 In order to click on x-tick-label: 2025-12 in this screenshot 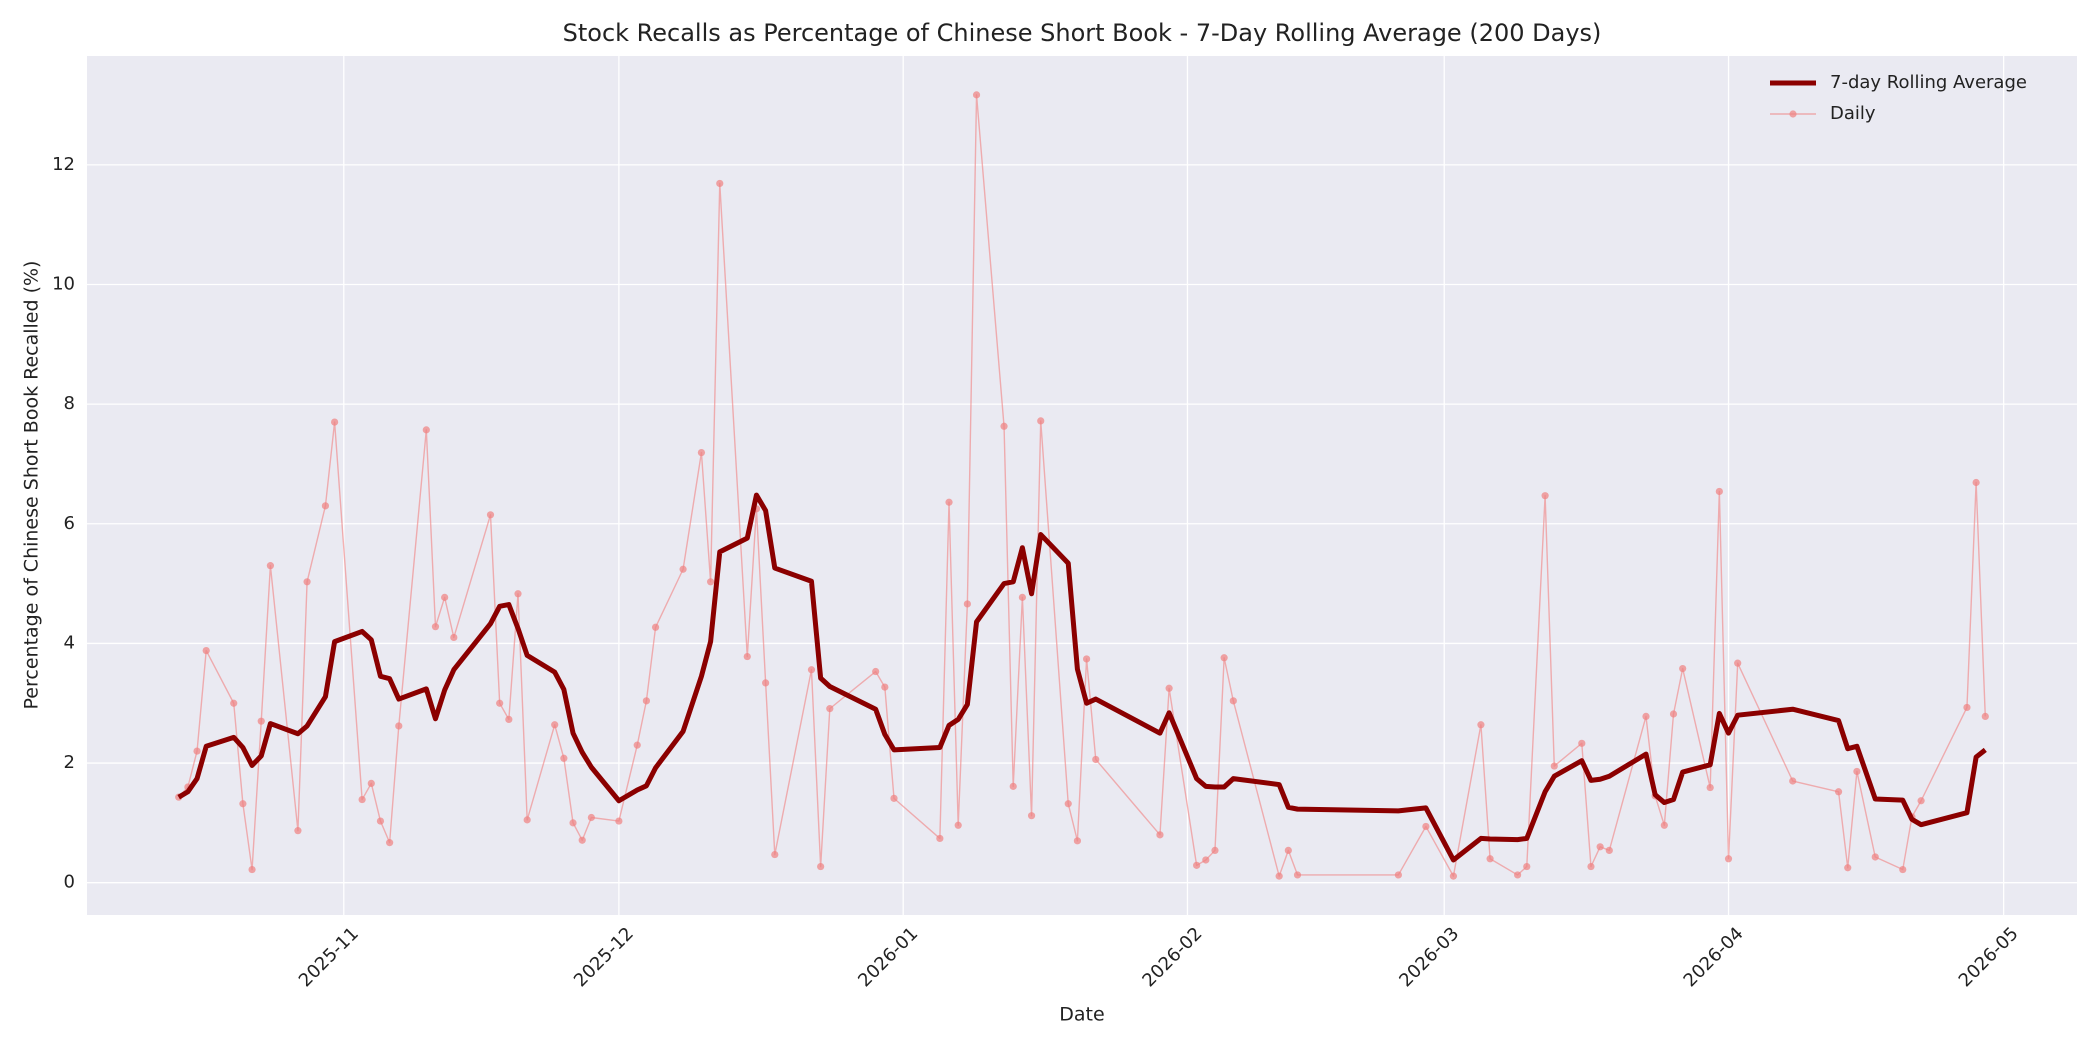, I will do `click(604, 957)`.